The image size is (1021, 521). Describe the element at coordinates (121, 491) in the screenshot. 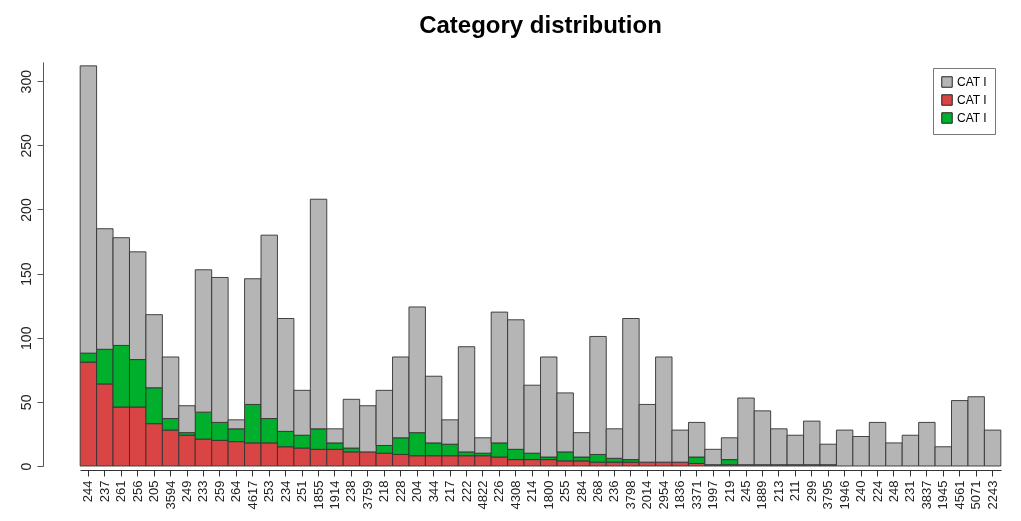

I see `x-tick-label: 261` at that location.